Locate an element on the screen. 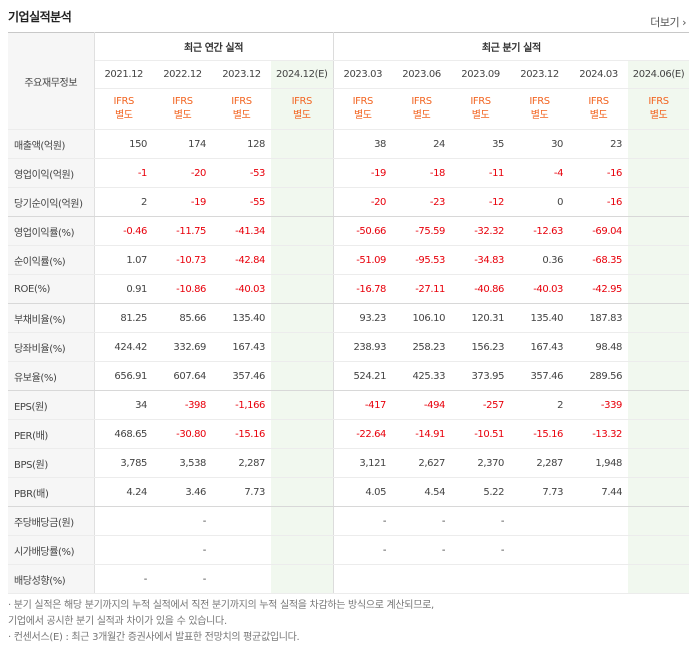  table-row: 시가배당률(%) - - - - is located at coordinates (349, 550).